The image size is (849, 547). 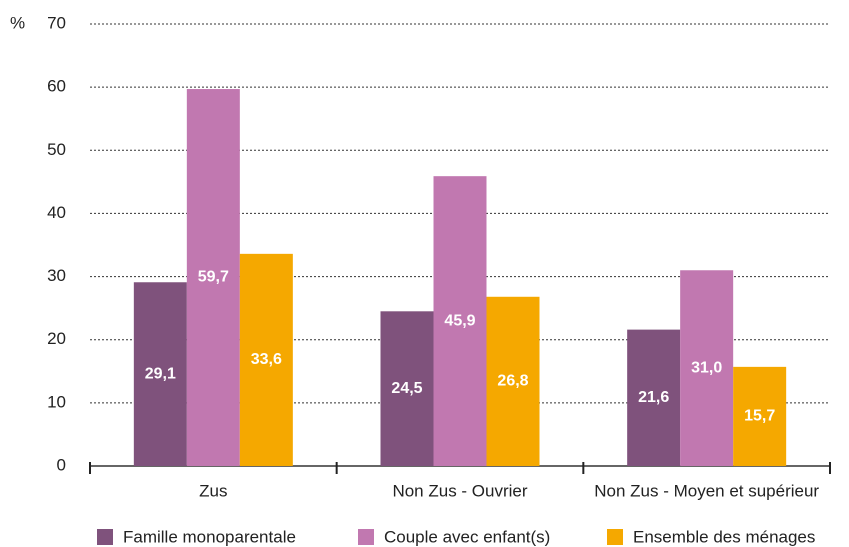 I want to click on value-label: 33,6, so click(x=266, y=359).